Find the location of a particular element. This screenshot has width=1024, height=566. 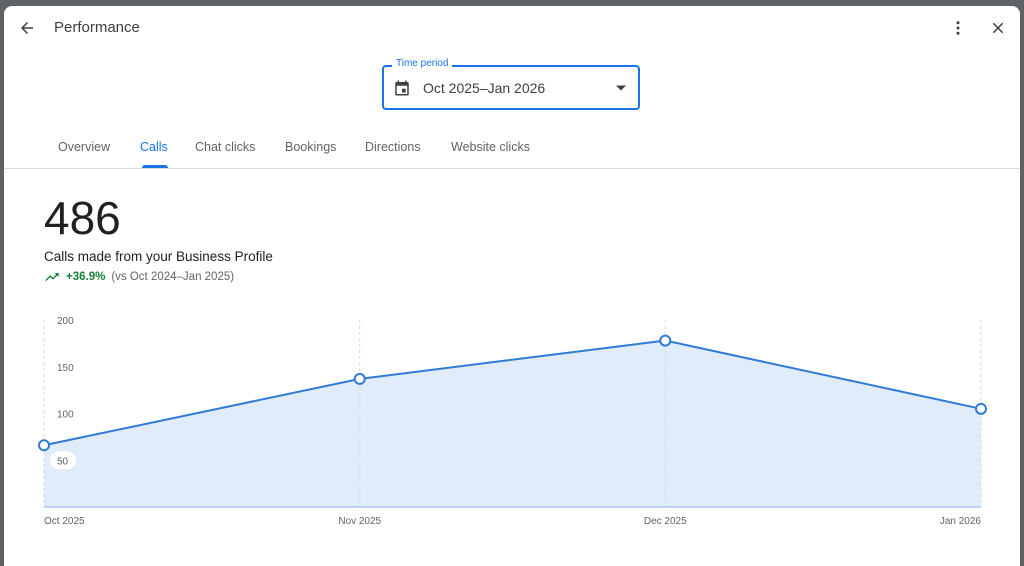

back-button is located at coordinates (27, 28).